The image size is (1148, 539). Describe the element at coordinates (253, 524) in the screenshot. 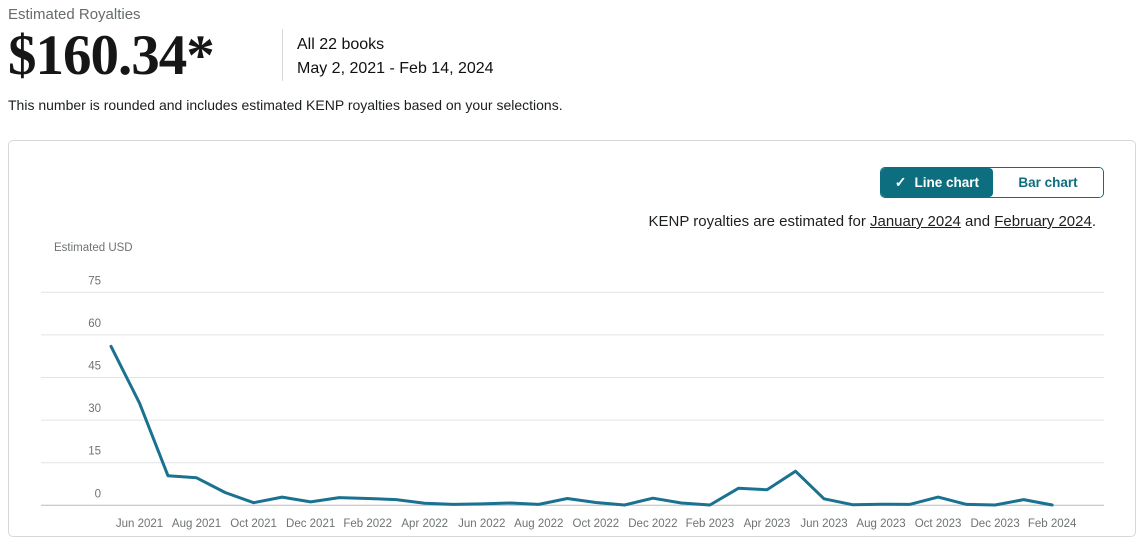

I see `x-tick-label: Oct 2021` at that location.